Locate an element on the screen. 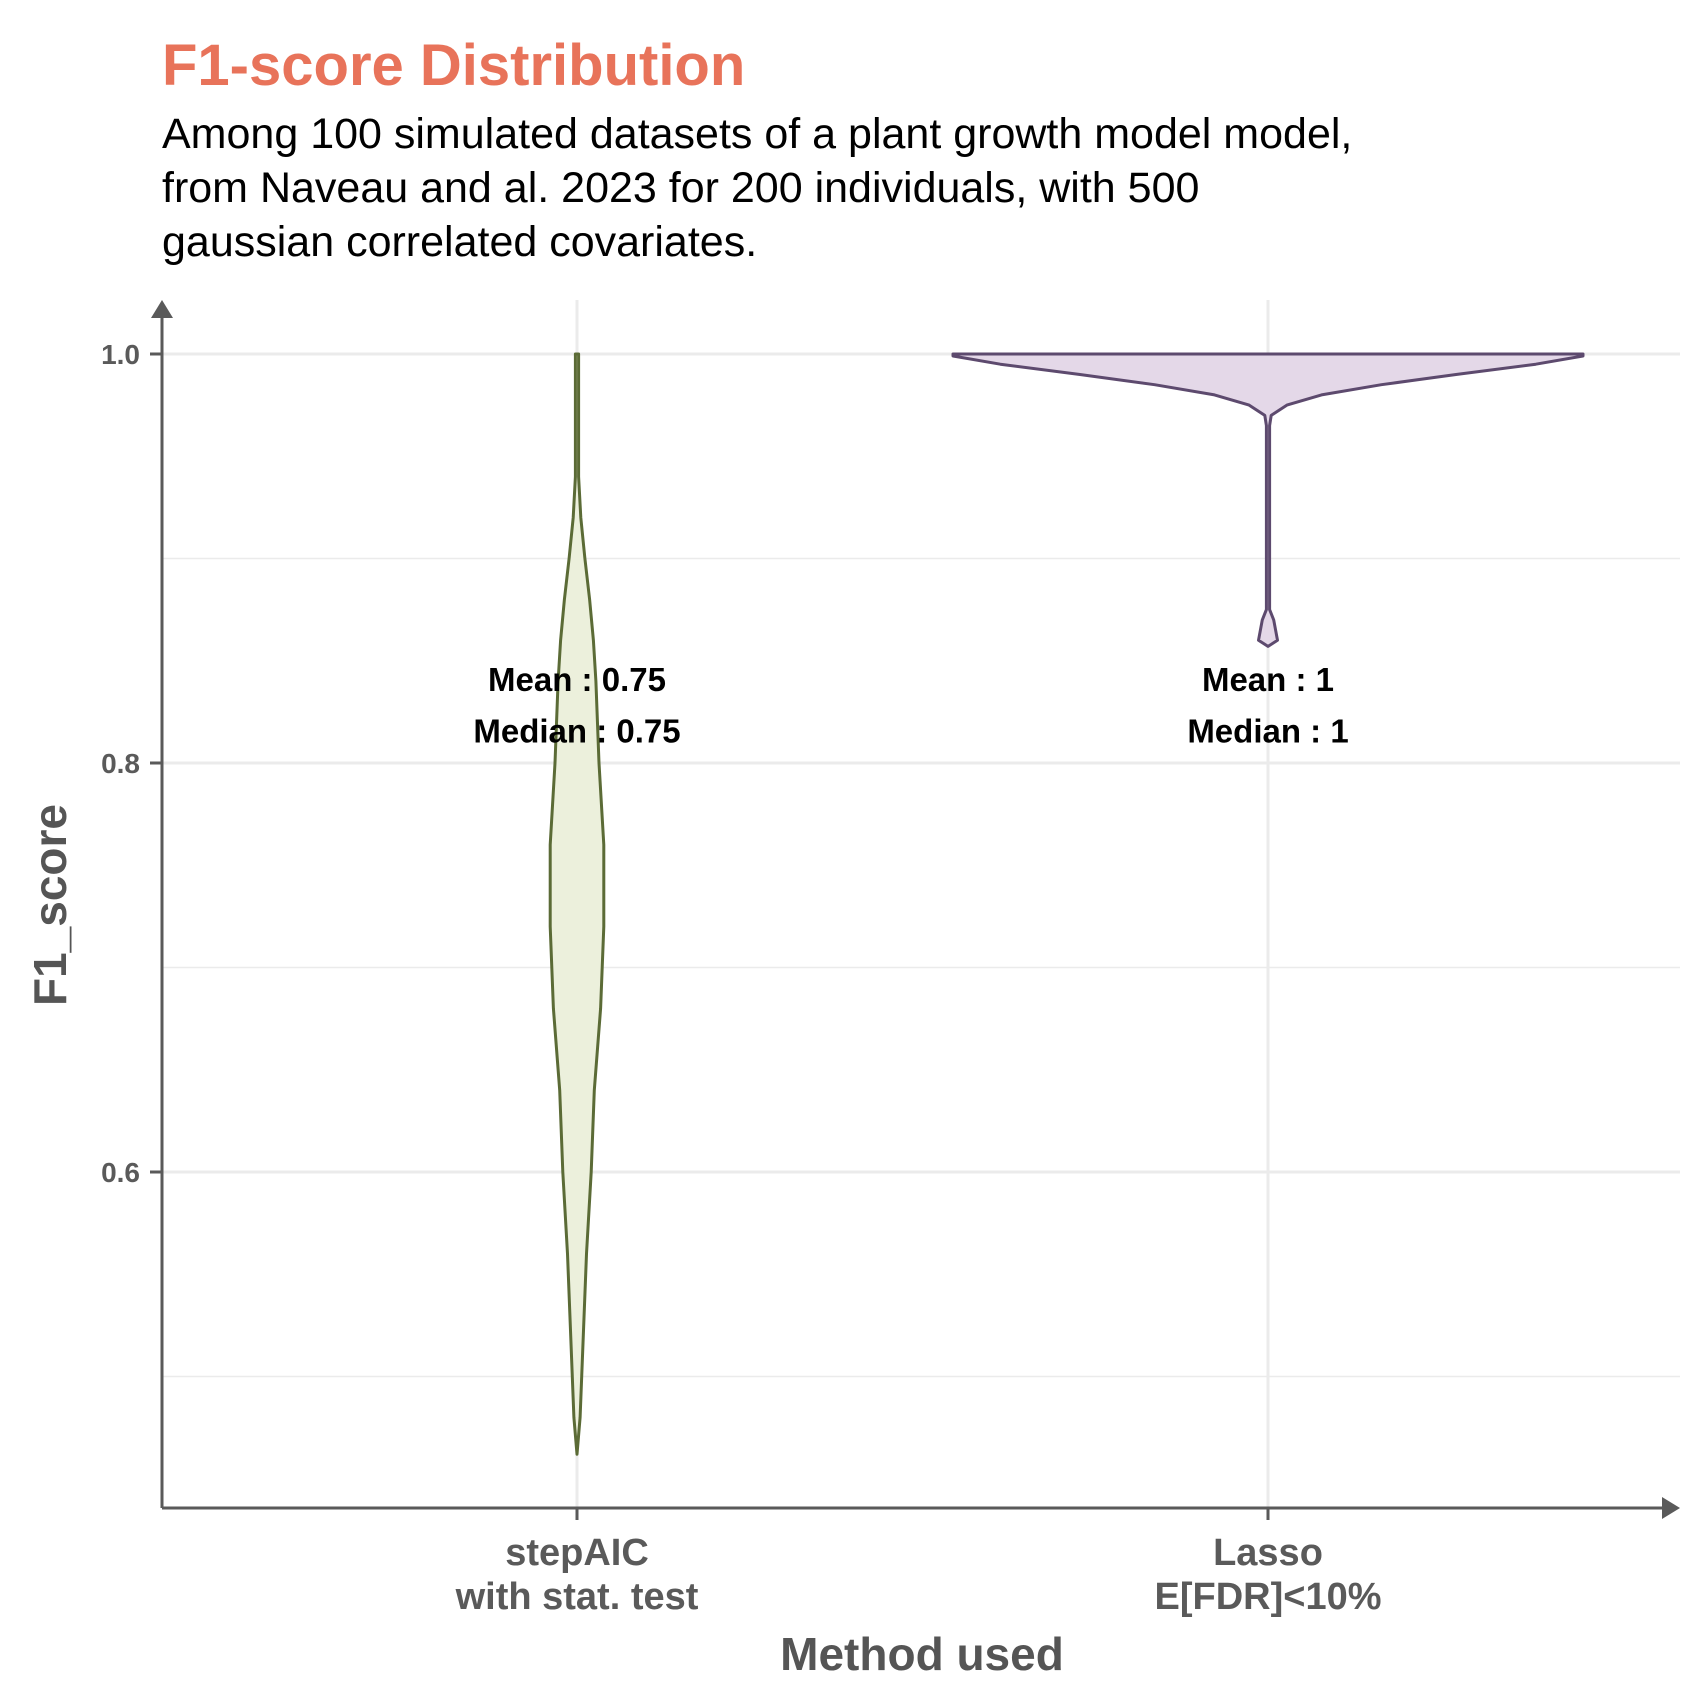  x-axis-title: Method used is located at coordinates (922, 1654).